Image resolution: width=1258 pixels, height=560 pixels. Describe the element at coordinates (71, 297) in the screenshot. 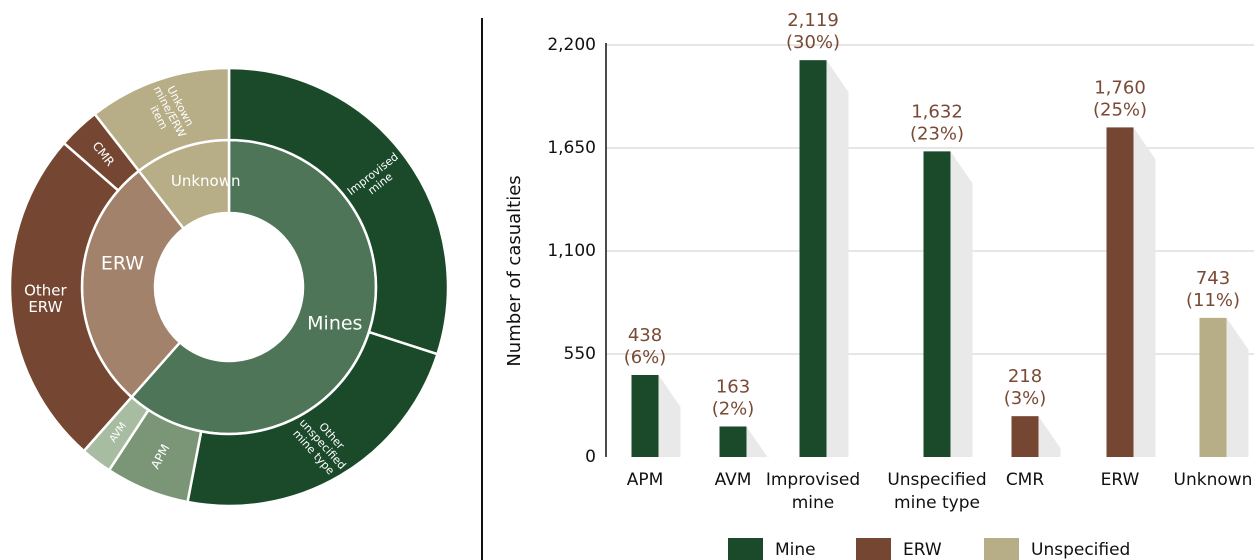

I see `outer-segment-other-erw` at that location.